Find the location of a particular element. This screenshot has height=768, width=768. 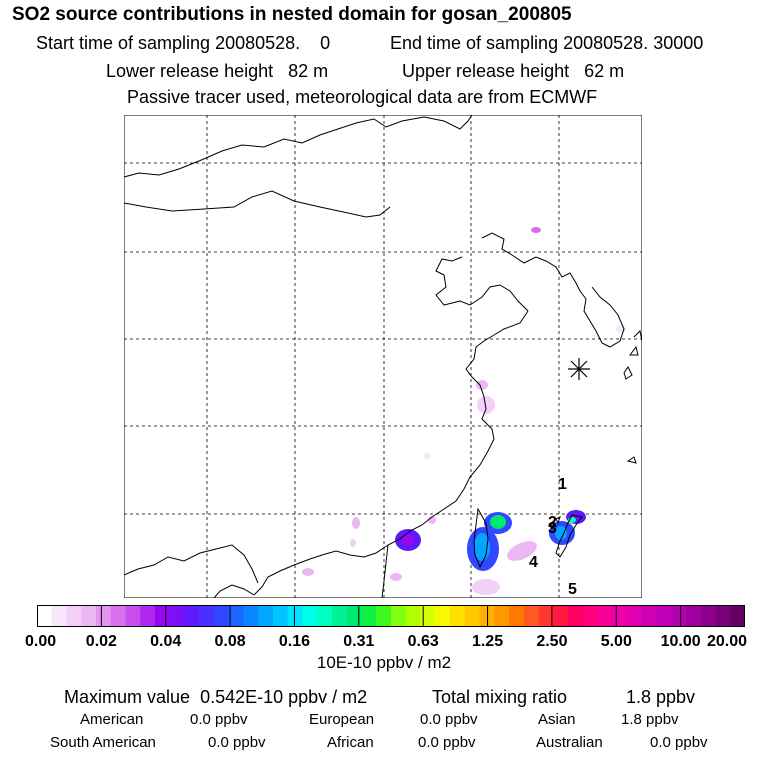

colorbar-cells is located at coordinates (391, 616).